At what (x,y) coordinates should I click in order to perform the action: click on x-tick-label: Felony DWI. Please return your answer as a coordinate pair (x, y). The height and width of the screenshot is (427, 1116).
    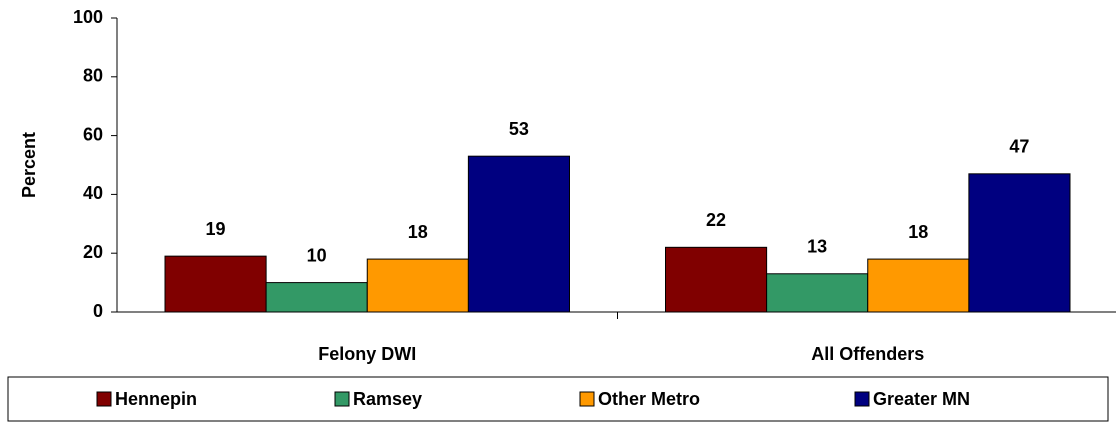
    Looking at the image, I should click on (367, 354).